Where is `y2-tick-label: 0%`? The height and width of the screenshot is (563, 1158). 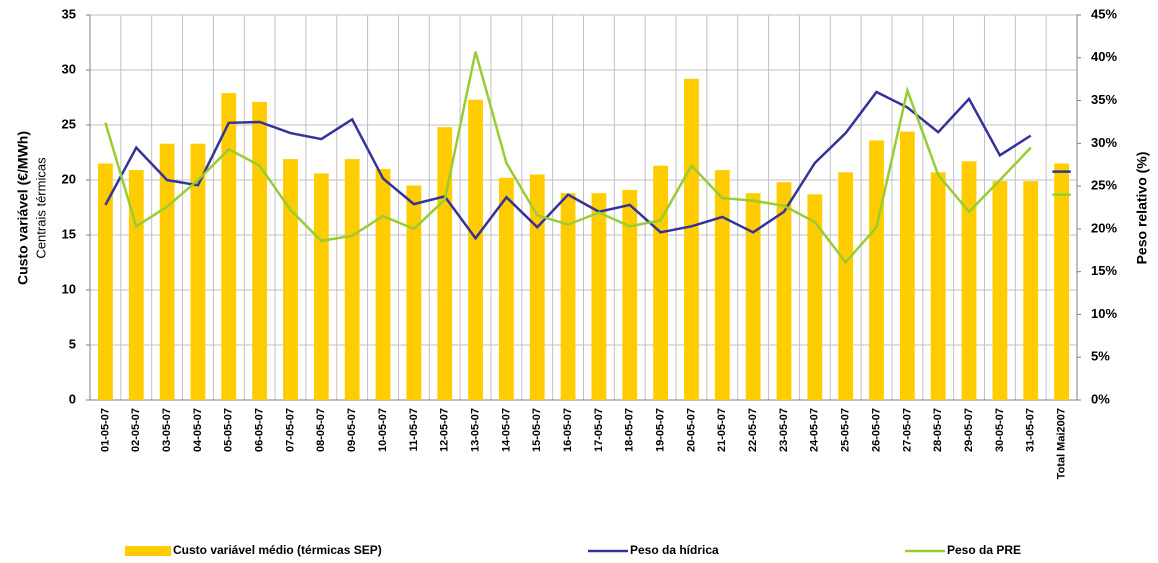 y2-tick-label: 0% is located at coordinates (1100, 398).